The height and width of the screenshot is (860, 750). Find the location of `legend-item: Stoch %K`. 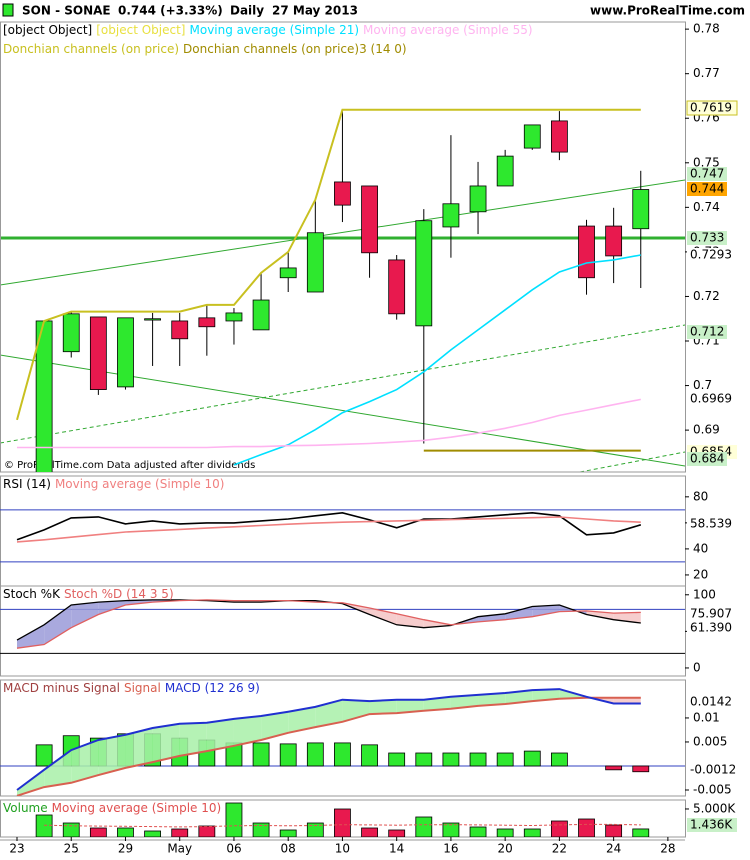

legend-item: Stoch %K is located at coordinates (32, 594).